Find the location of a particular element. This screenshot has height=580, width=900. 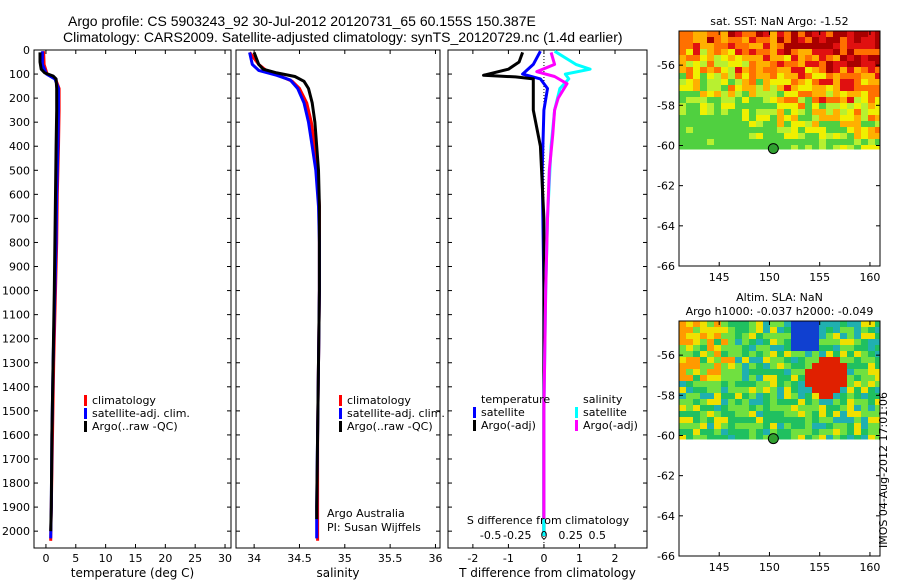

map-title: Altim. SLA: NaN is located at coordinates (779, 297).